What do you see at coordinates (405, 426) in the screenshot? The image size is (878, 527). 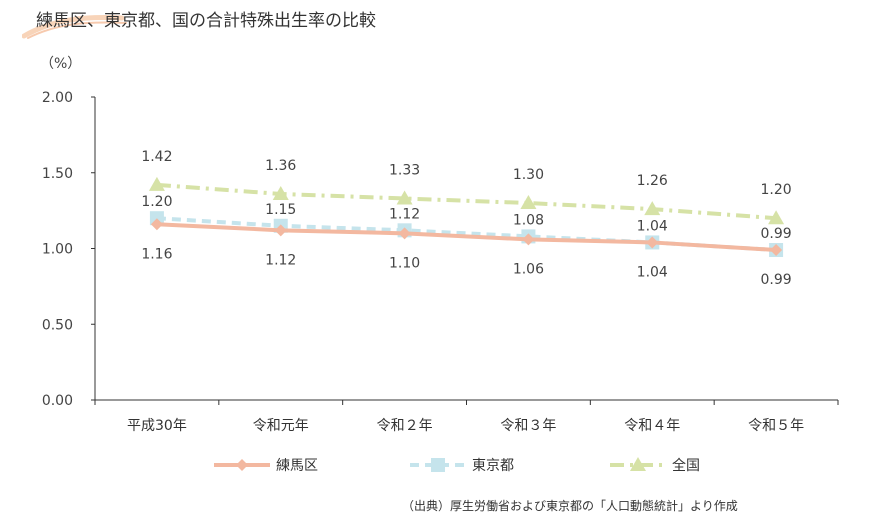 I see `x-tick-label: 令和２年` at bounding box center [405, 426].